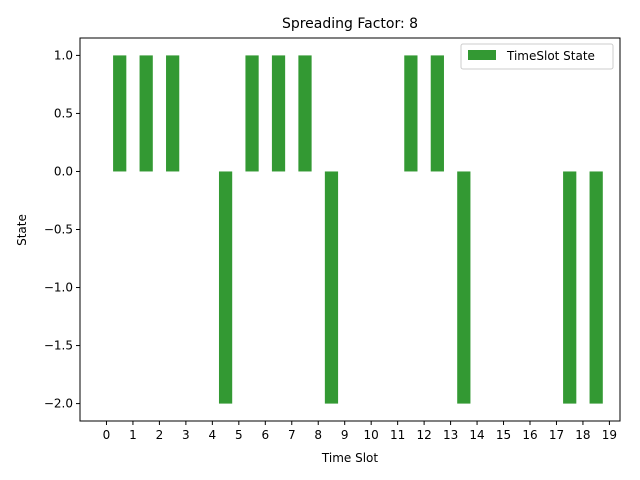  I want to click on x-tick-label: 16, so click(529, 435).